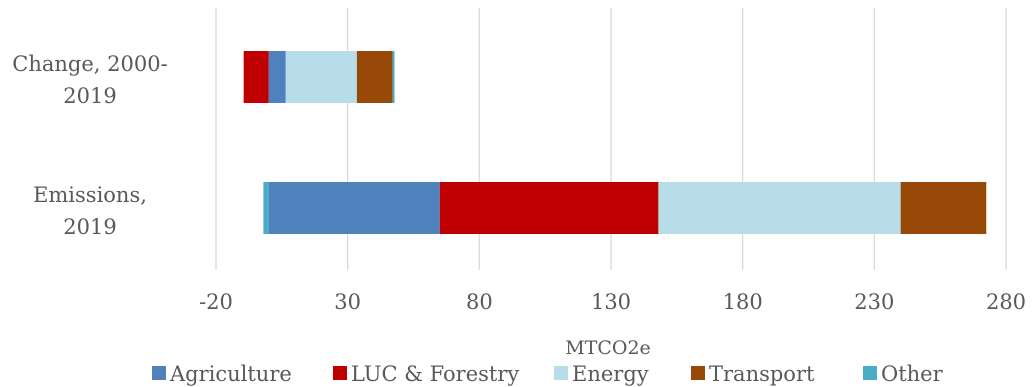 The height and width of the screenshot is (387, 1032). Describe the element at coordinates (698, 373) in the screenshot. I see `legend-swatch-transport` at that location.